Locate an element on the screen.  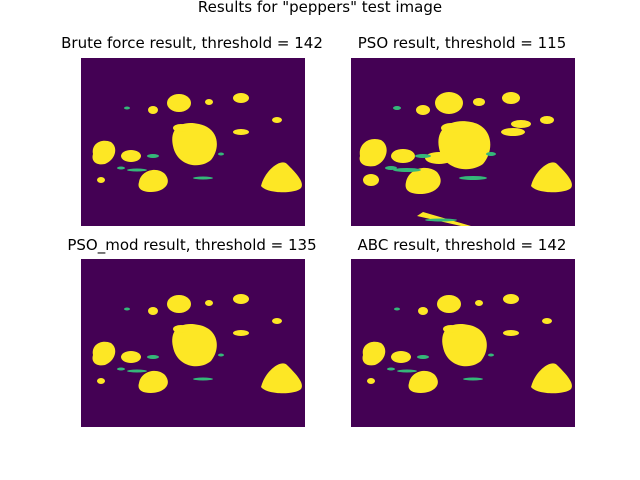
binary-image-abc is located at coordinates (467, 344).